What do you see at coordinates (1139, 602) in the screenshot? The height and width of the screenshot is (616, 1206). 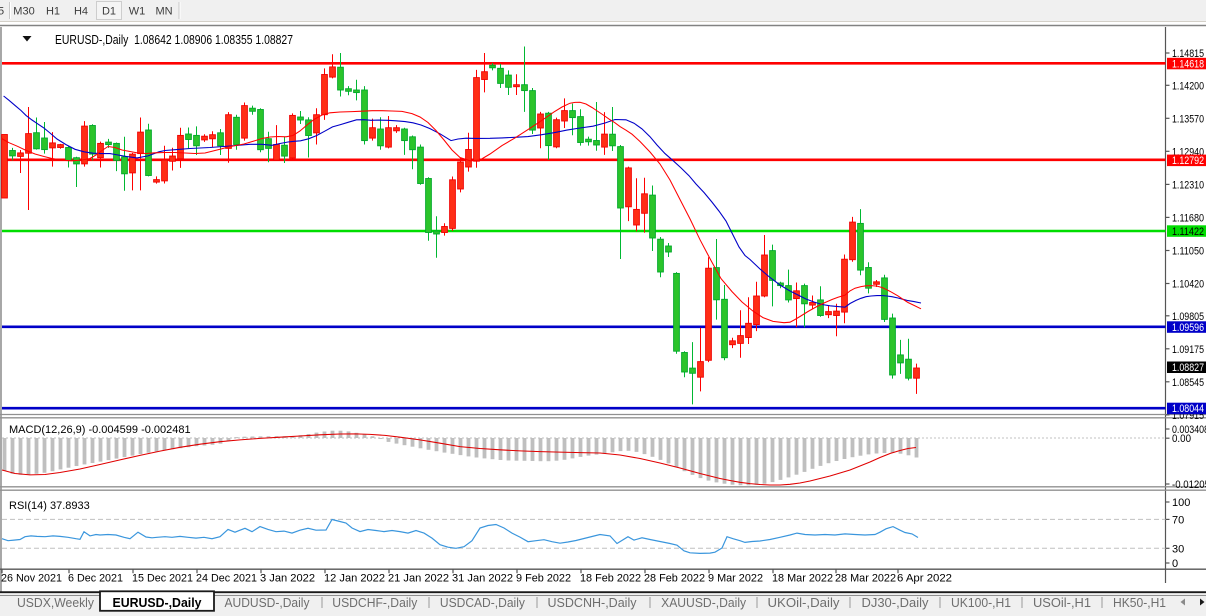 I see `svg-text: HK50-,H1` at bounding box center [1139, 602].